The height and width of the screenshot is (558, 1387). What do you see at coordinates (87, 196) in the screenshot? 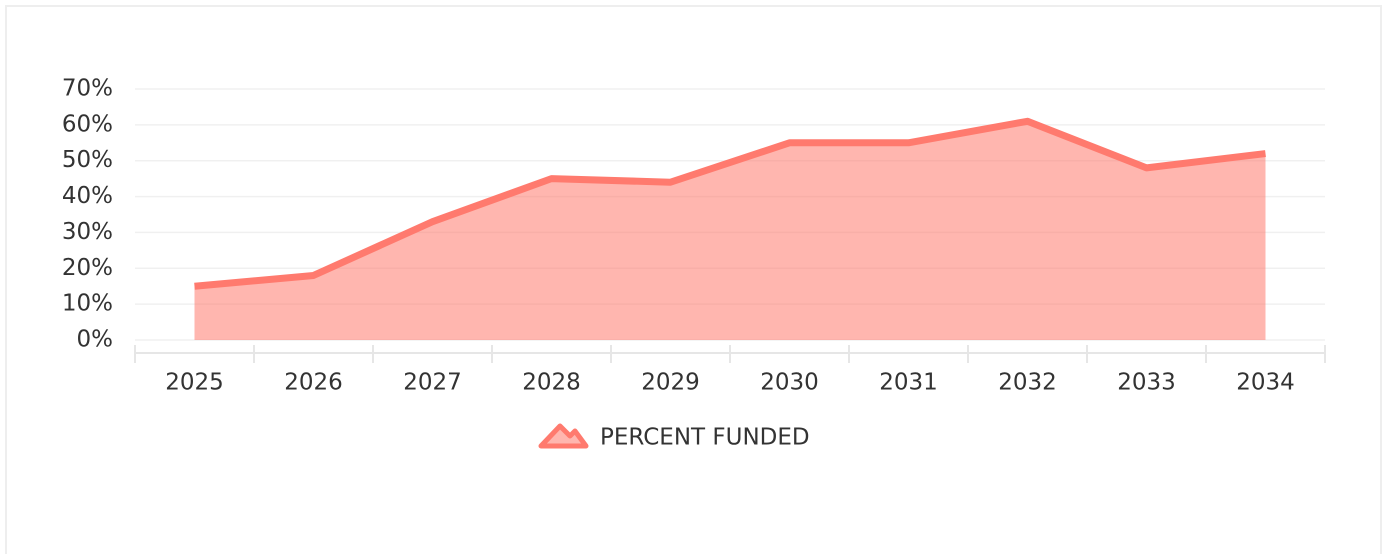
I see `y-tick-label: 40%` at bounding box center [87, 196].